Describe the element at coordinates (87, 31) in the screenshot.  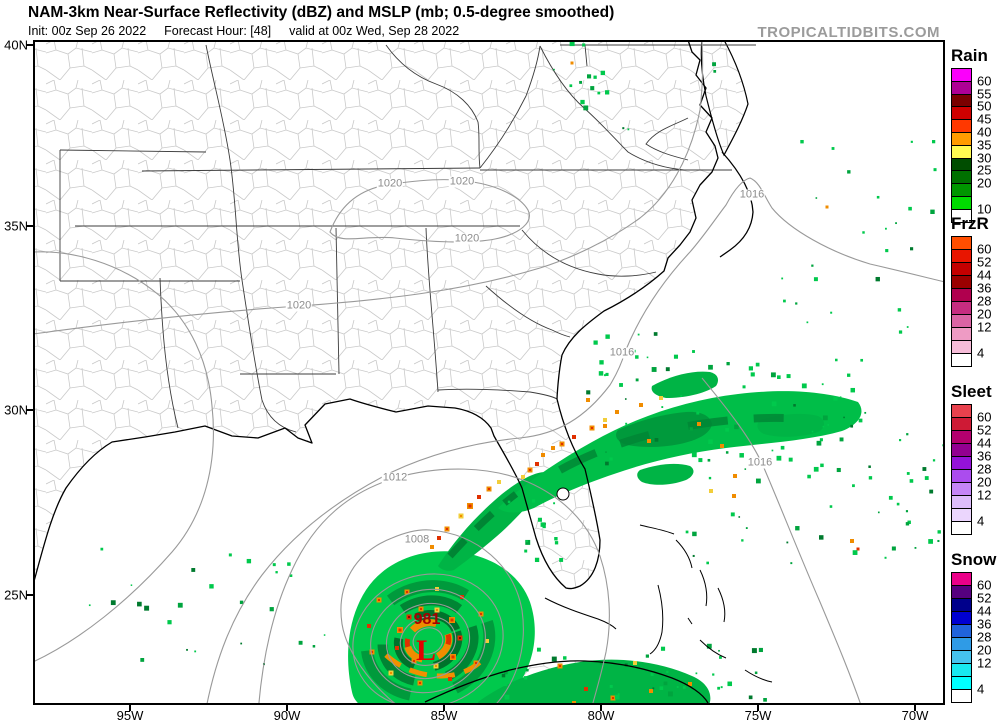
I see `init-time: Init: 00z Sep 26 2022` at that location.